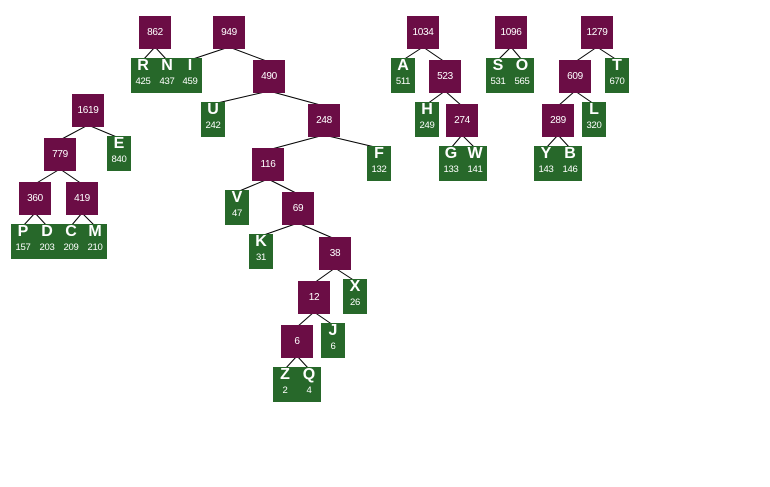 The image size is (770, 487). What do you see at coordinates (498, 65) in the screenshot?
I see `leaf-symbol: S` at bounding box center [498, 65].